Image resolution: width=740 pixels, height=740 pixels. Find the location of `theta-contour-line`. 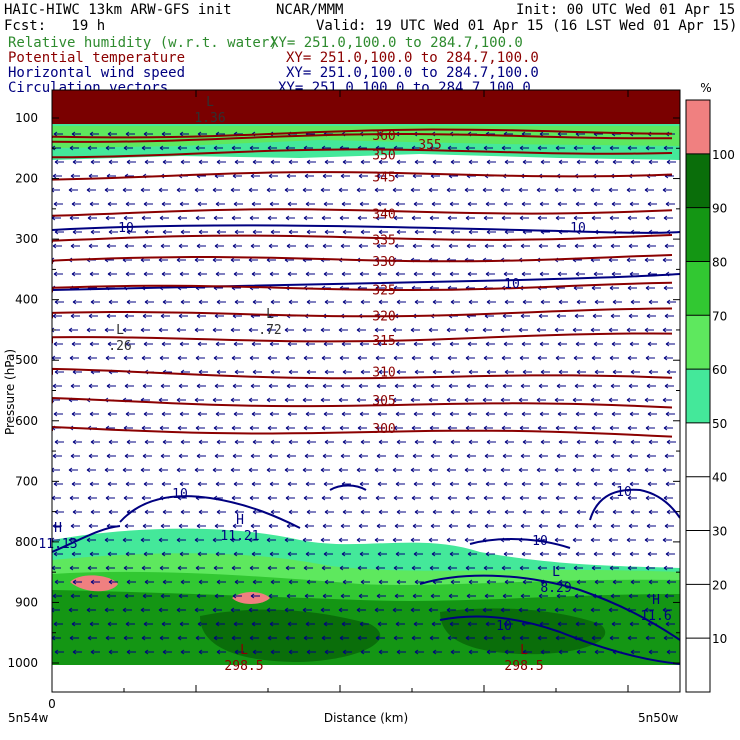

theta-contour-line is located at coordinates (362, 138).